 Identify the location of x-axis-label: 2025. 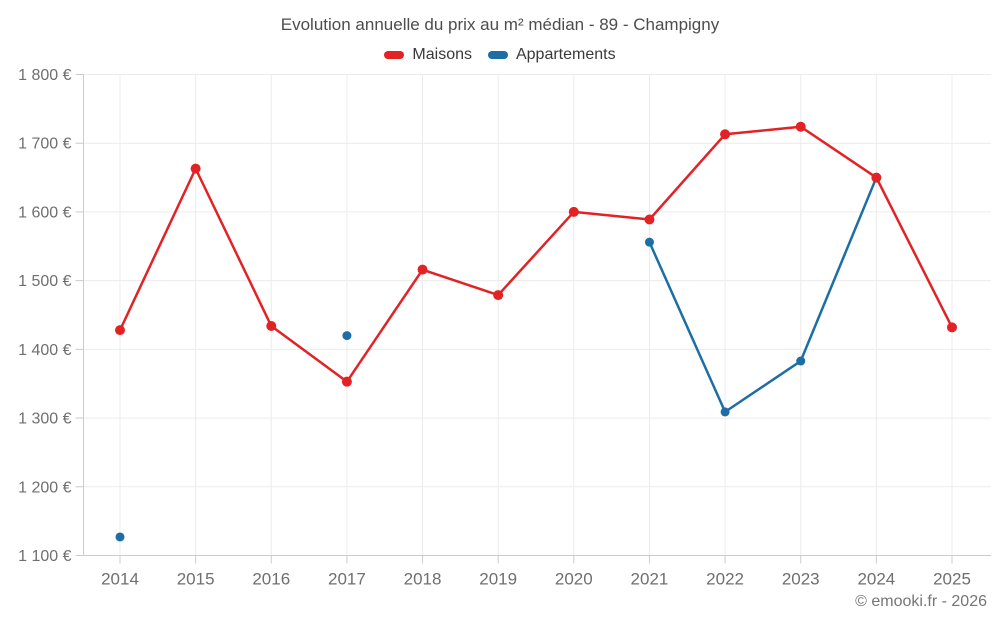
(952, 579).